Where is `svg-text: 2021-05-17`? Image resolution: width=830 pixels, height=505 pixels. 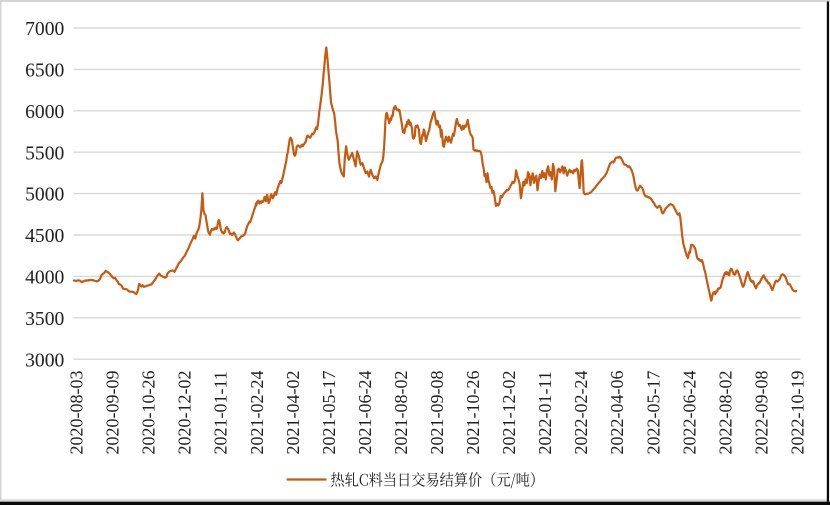 svg-text: 2021-05-17 is located at coordinates (329, 413).